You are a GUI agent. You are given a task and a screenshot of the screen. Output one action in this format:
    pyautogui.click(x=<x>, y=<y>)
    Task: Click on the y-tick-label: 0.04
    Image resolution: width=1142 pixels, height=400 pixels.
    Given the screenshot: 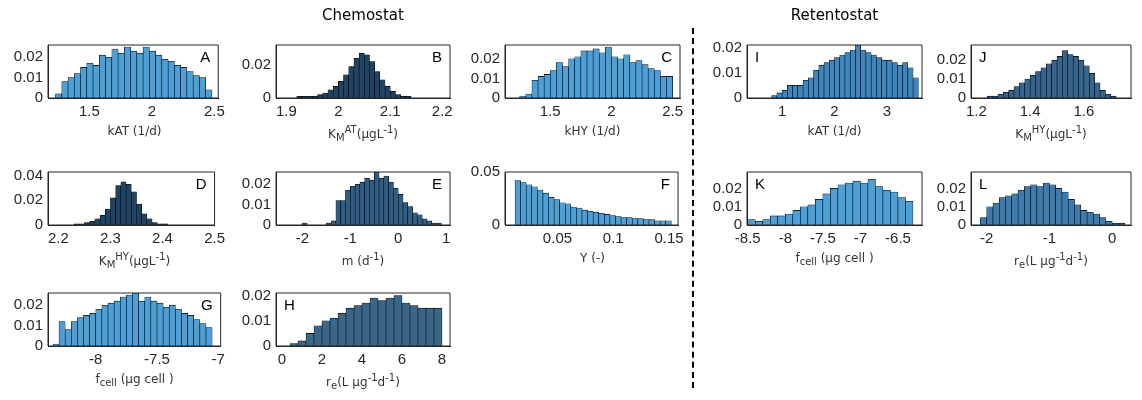 What is the action you would take?
    pyautogui.click(x=28, y=174)
    